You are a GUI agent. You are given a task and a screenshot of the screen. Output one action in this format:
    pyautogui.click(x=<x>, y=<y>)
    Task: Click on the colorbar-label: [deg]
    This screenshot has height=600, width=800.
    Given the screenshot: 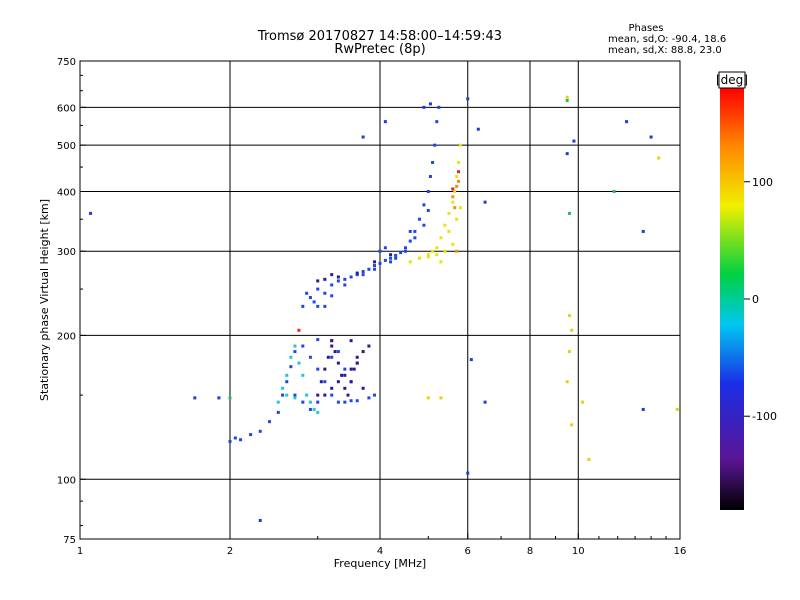 What is the action you would take?
    pyautogui.click(x=732, y=80)
    